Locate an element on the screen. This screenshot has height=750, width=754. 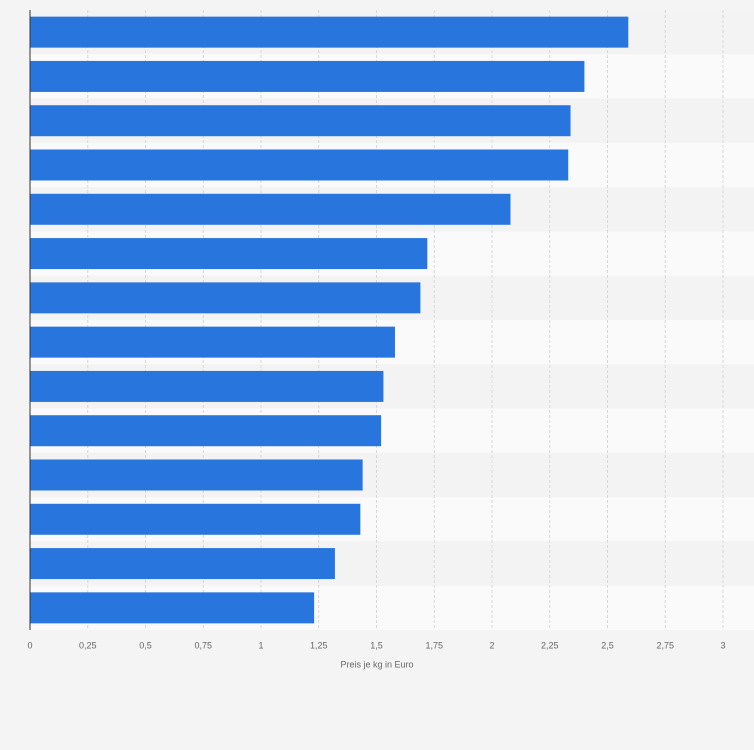
x-tick-label: 2,5 is located at coordinates (607, 645).